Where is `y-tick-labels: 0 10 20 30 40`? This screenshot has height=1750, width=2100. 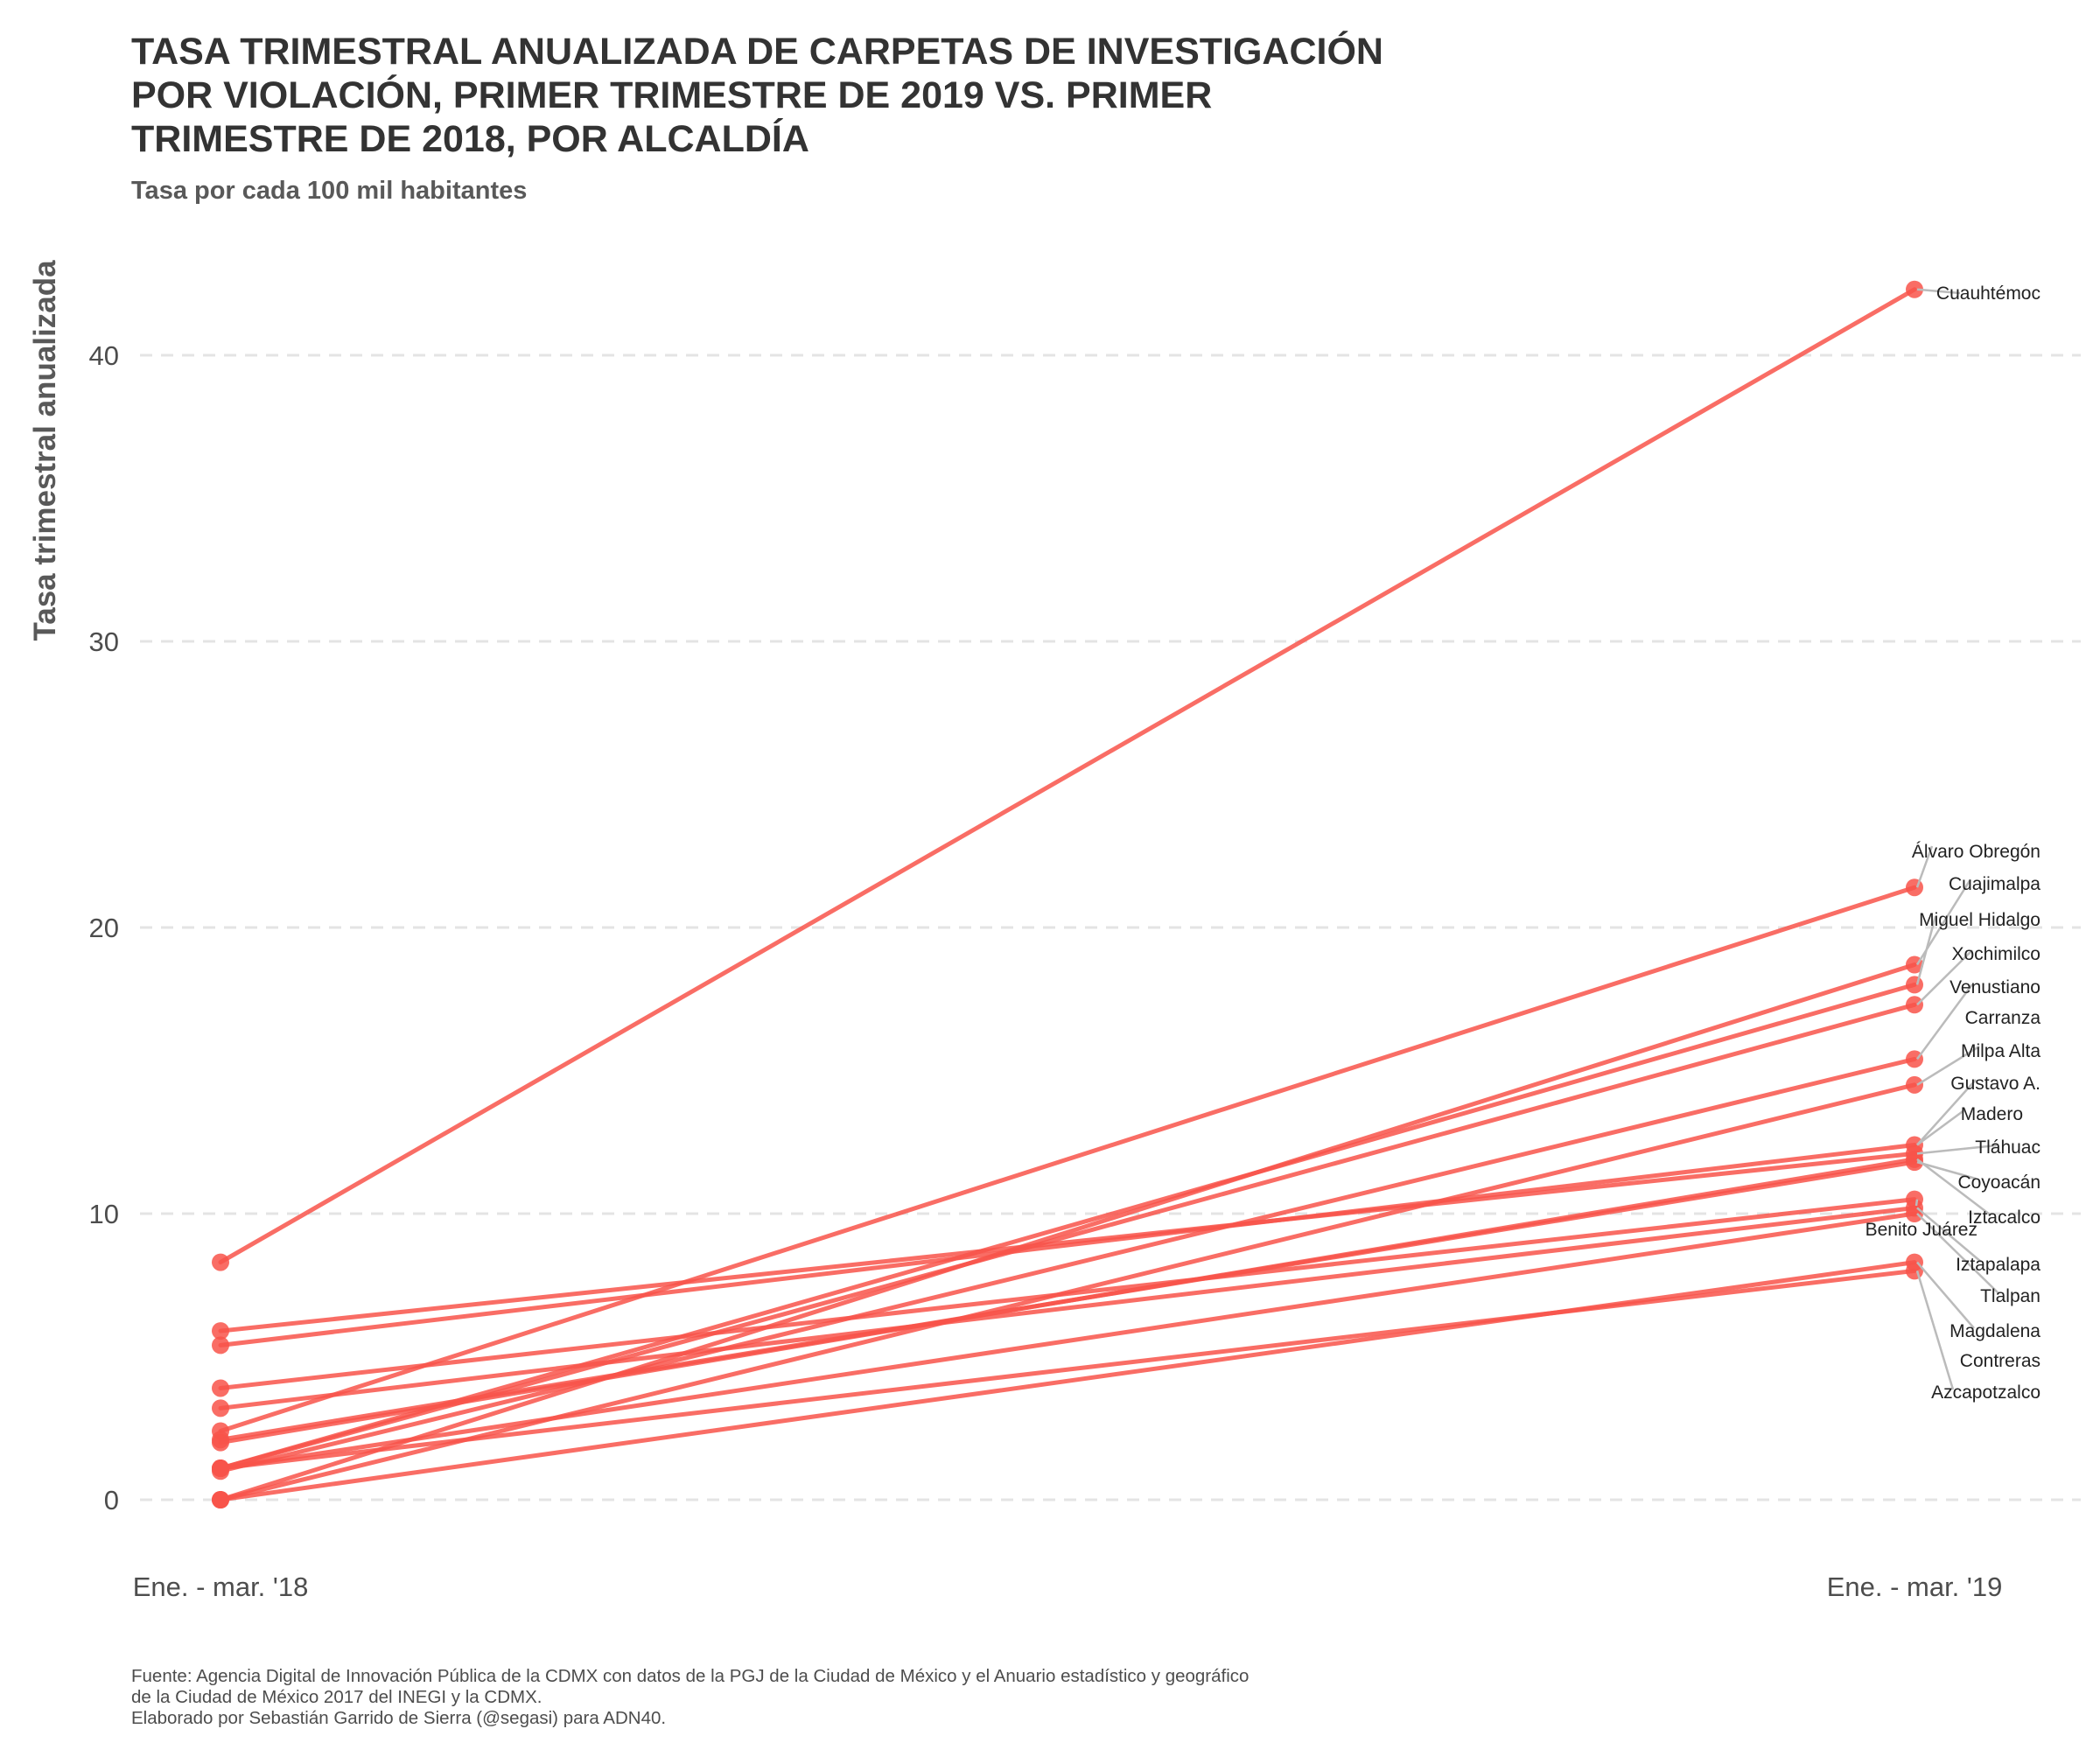 y-tick-labels: 0 10 20 30 40 is located at coordinates (104, 928).